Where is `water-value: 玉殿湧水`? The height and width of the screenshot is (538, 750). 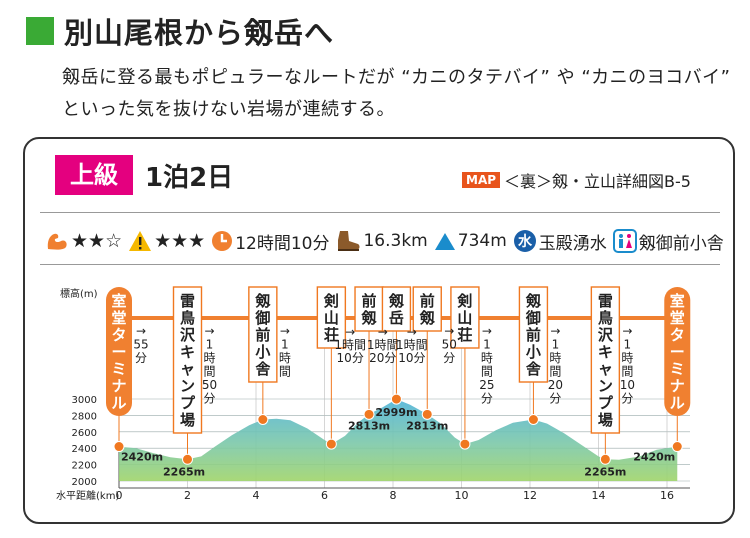 water-value: 玉殿湧水 is located at coordinates (572, 243).